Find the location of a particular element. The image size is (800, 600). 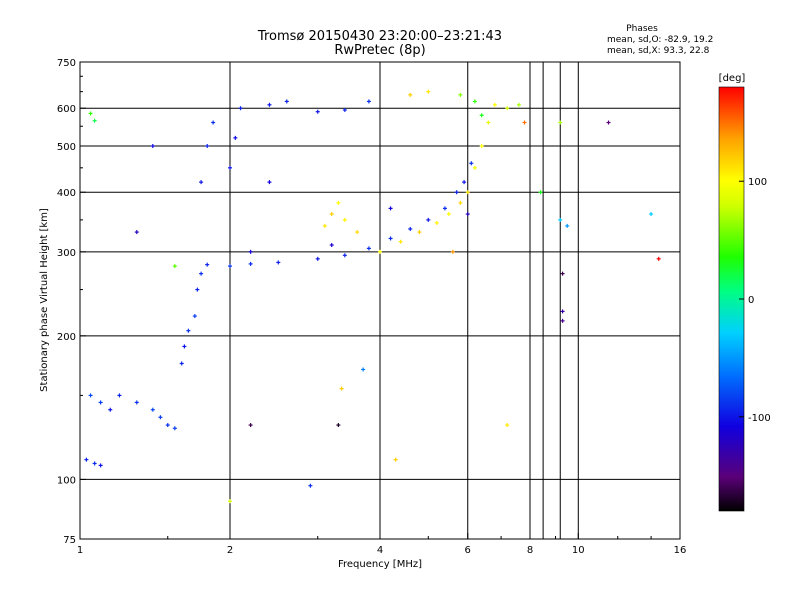

y-tick-label: 200 is located at coordinates (66, 337).